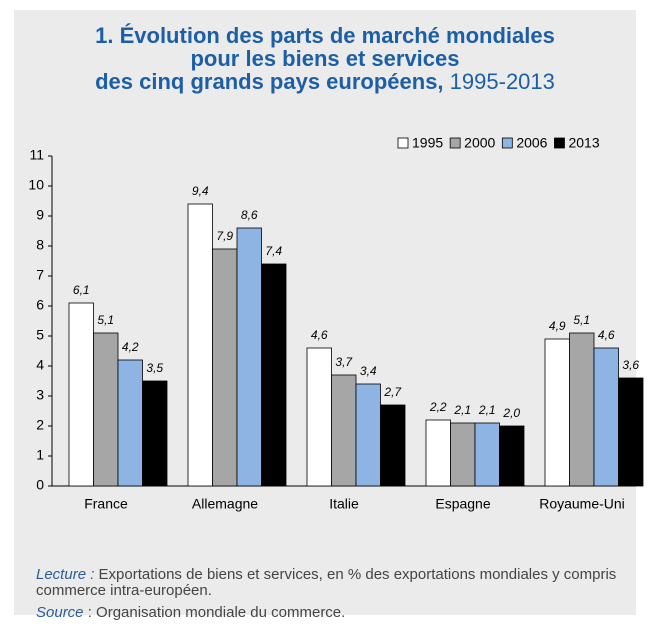  What do you see at coordinates (269, 81) in the screenshot?
I see `title-line: des cinq grands pays européens,` at bounding box center [269, 81].